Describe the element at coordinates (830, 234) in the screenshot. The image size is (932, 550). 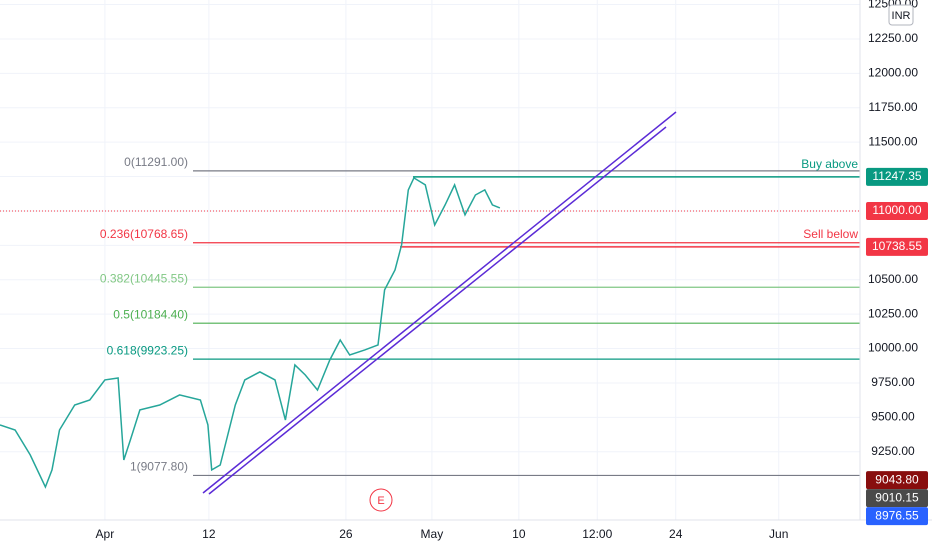
I see `level-label: Sell below` at that location.